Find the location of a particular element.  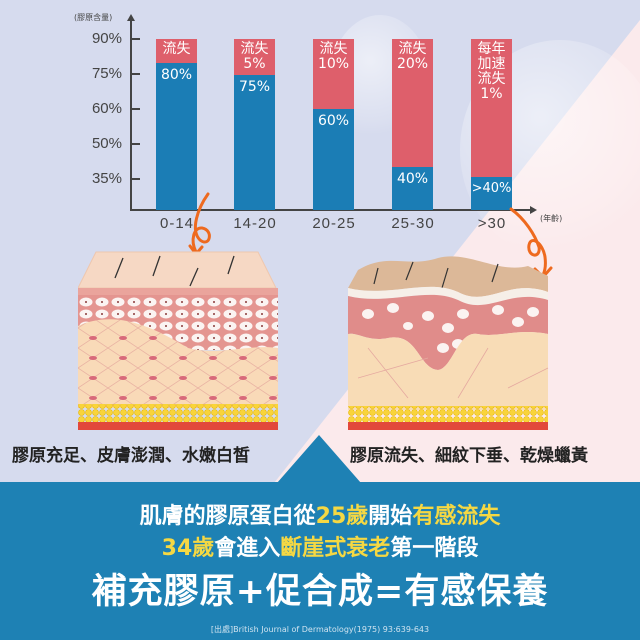

aged-skin-illustration is located at coordinates (448, 343).